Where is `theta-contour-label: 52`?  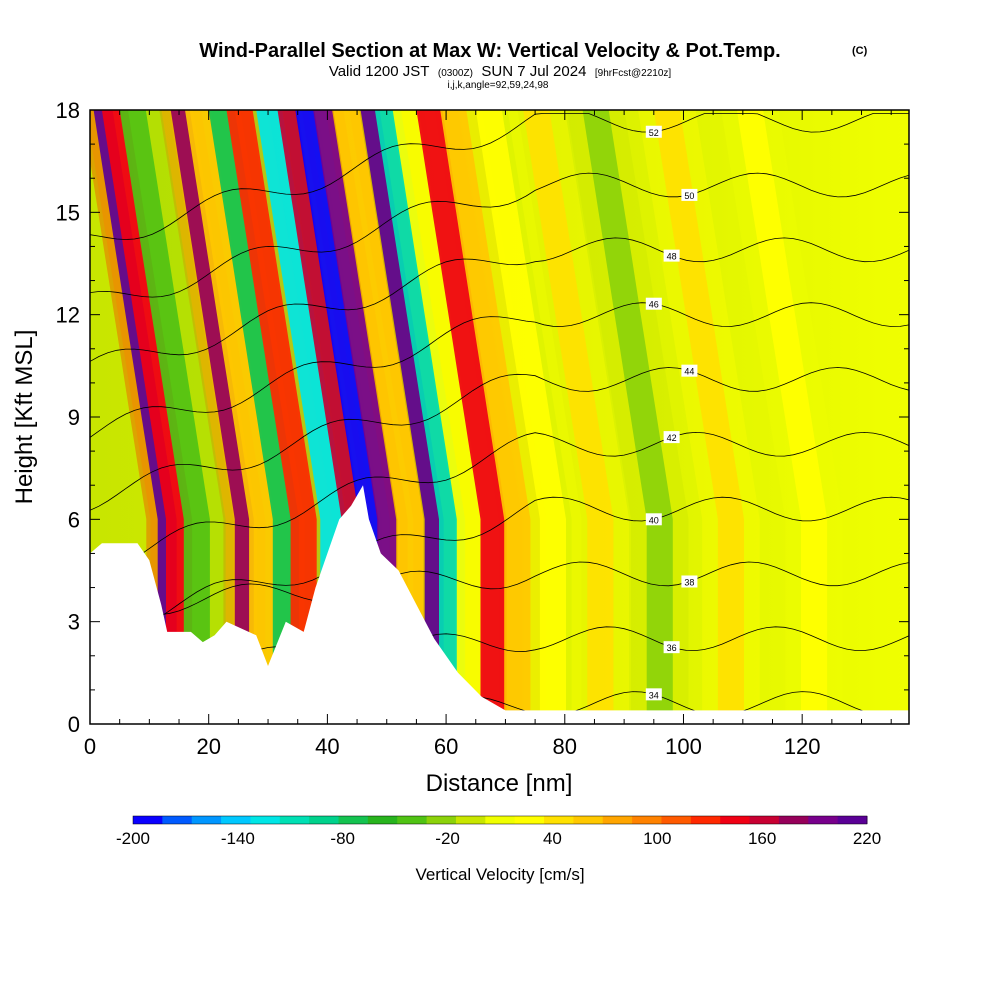 theta-contour-label: 52 is located at coordinates (653, 131).